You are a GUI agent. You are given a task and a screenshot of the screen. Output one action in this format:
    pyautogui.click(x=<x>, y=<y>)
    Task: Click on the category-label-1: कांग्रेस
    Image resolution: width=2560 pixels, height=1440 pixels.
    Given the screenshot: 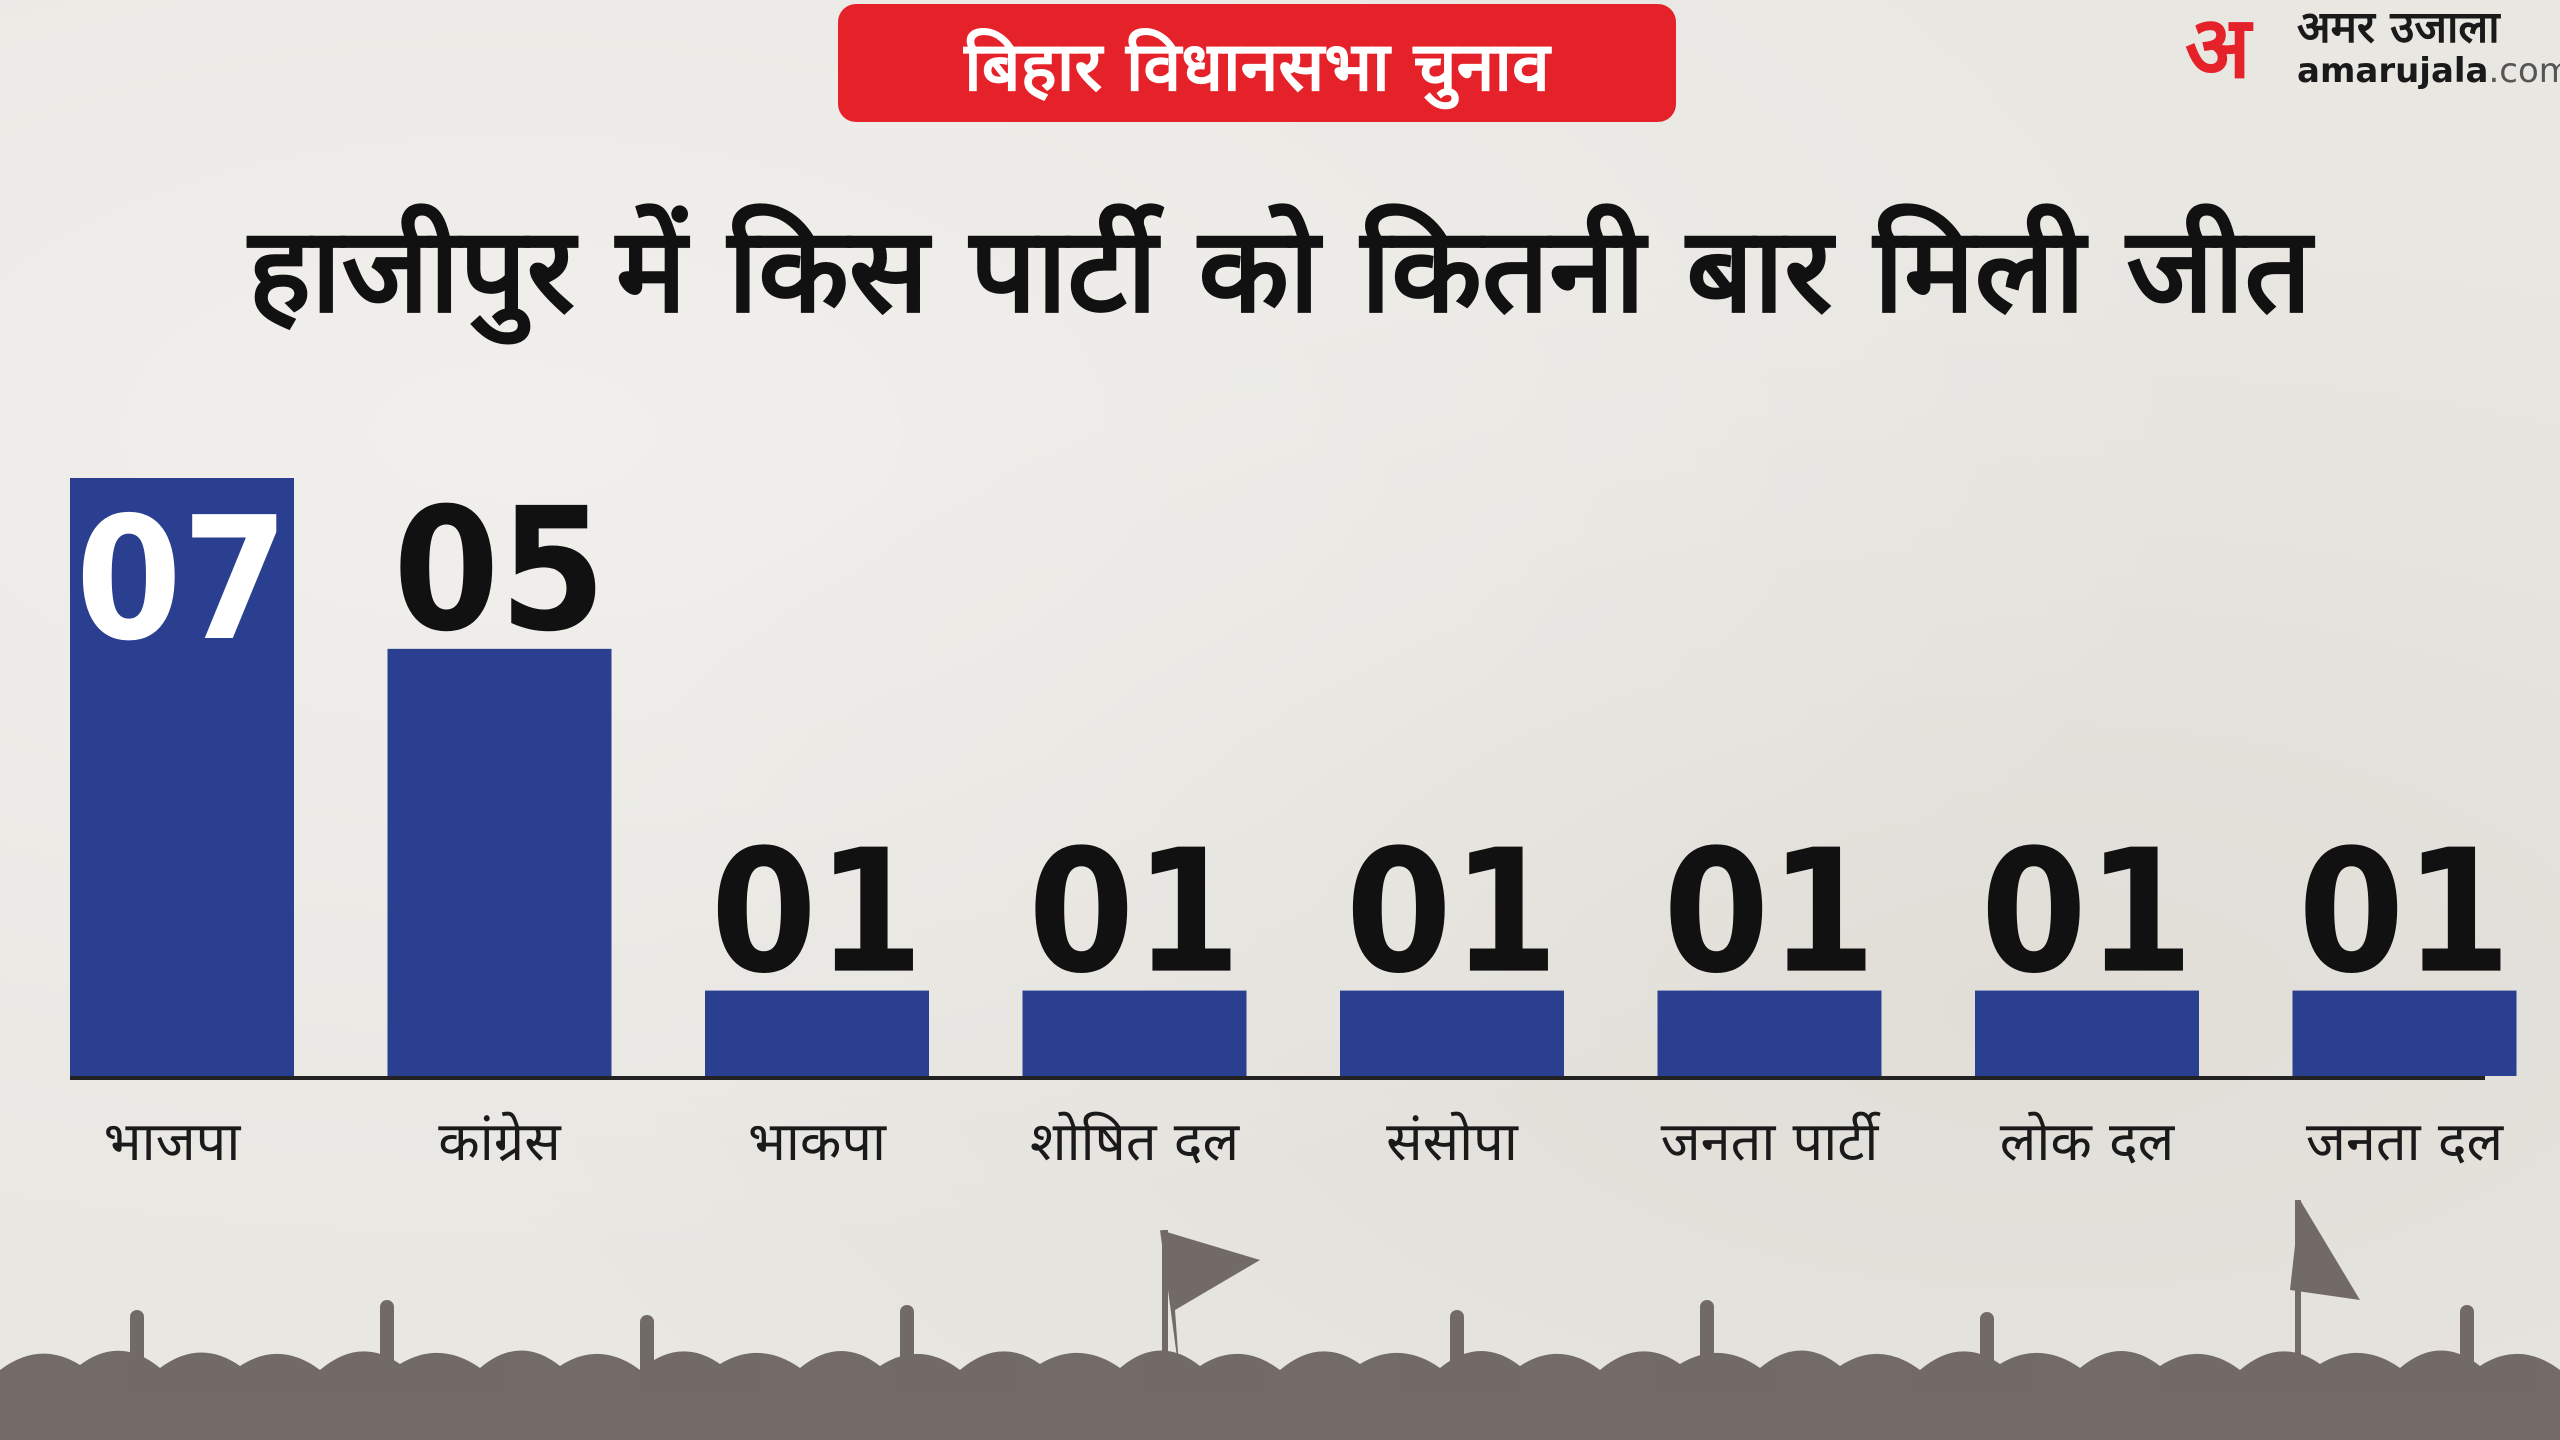 What is the action you would take?
    pyautogui.click(x=500, y=1141)
    